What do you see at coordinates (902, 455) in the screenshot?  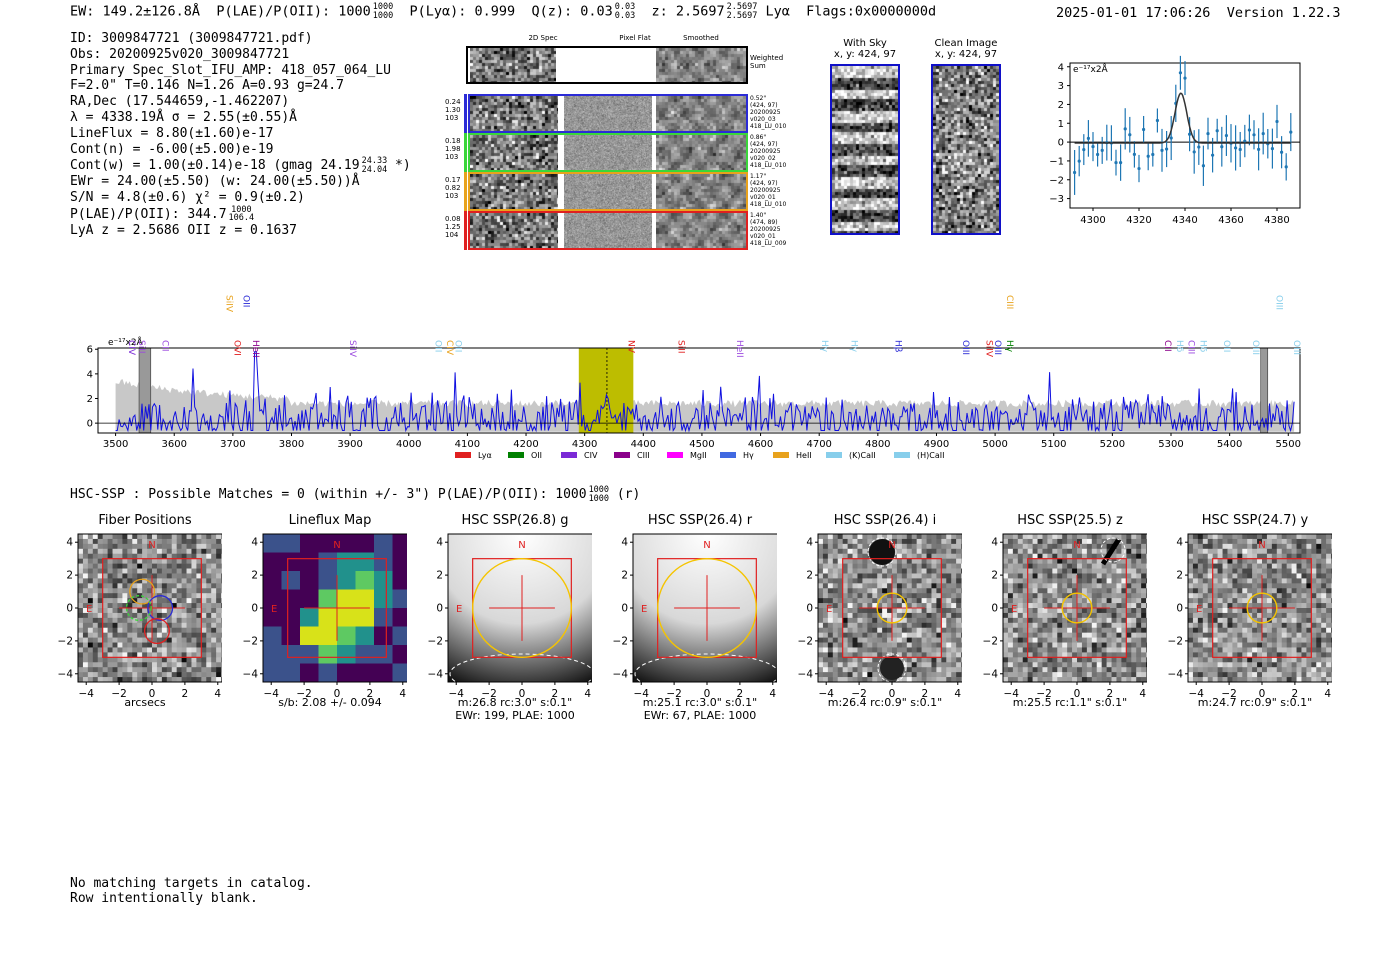 I see `legend-swatch` at bounding box center [902, 455].